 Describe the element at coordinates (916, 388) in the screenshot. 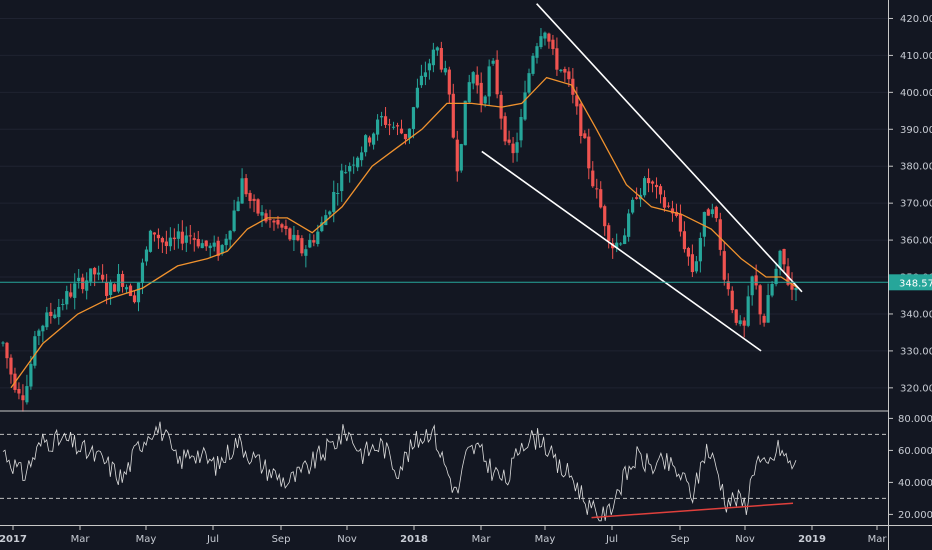

I see `price-tick-label: 320.00` at that location.